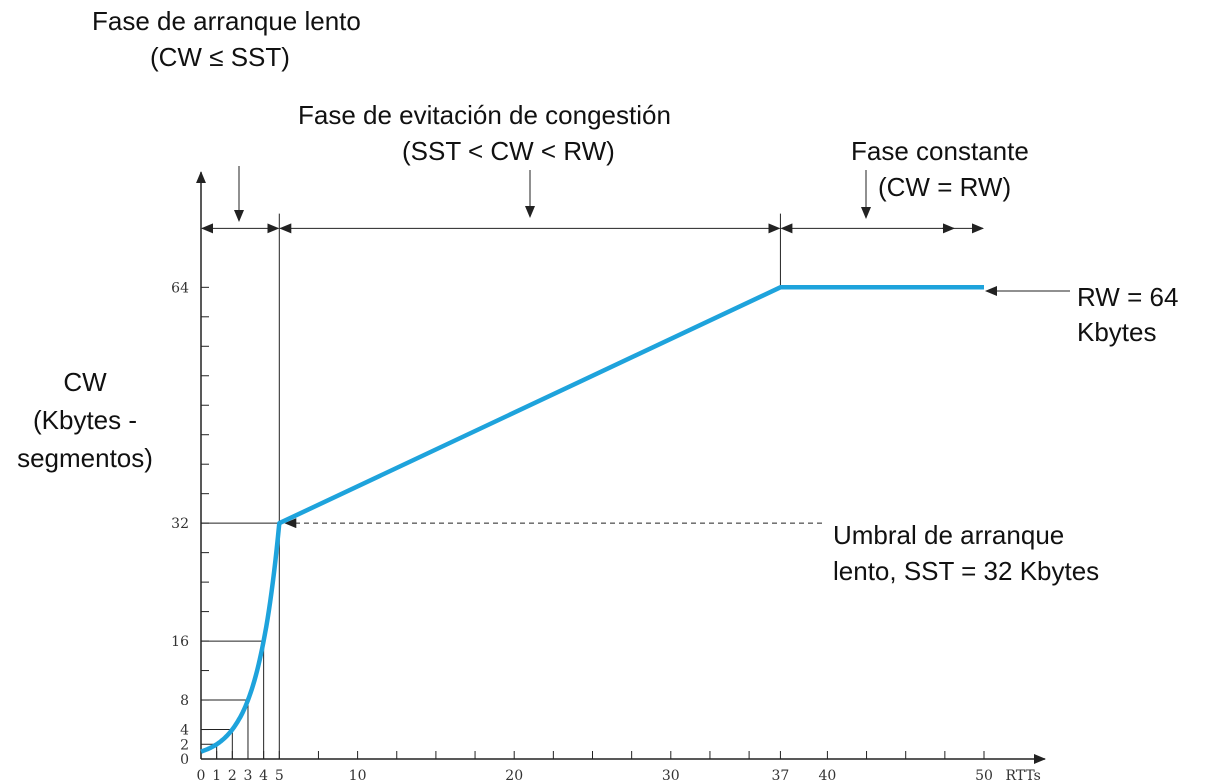  Describe the element at coordinates (248, 774) in the screenshot. I see `x-tick-label-3: 3` at that location.